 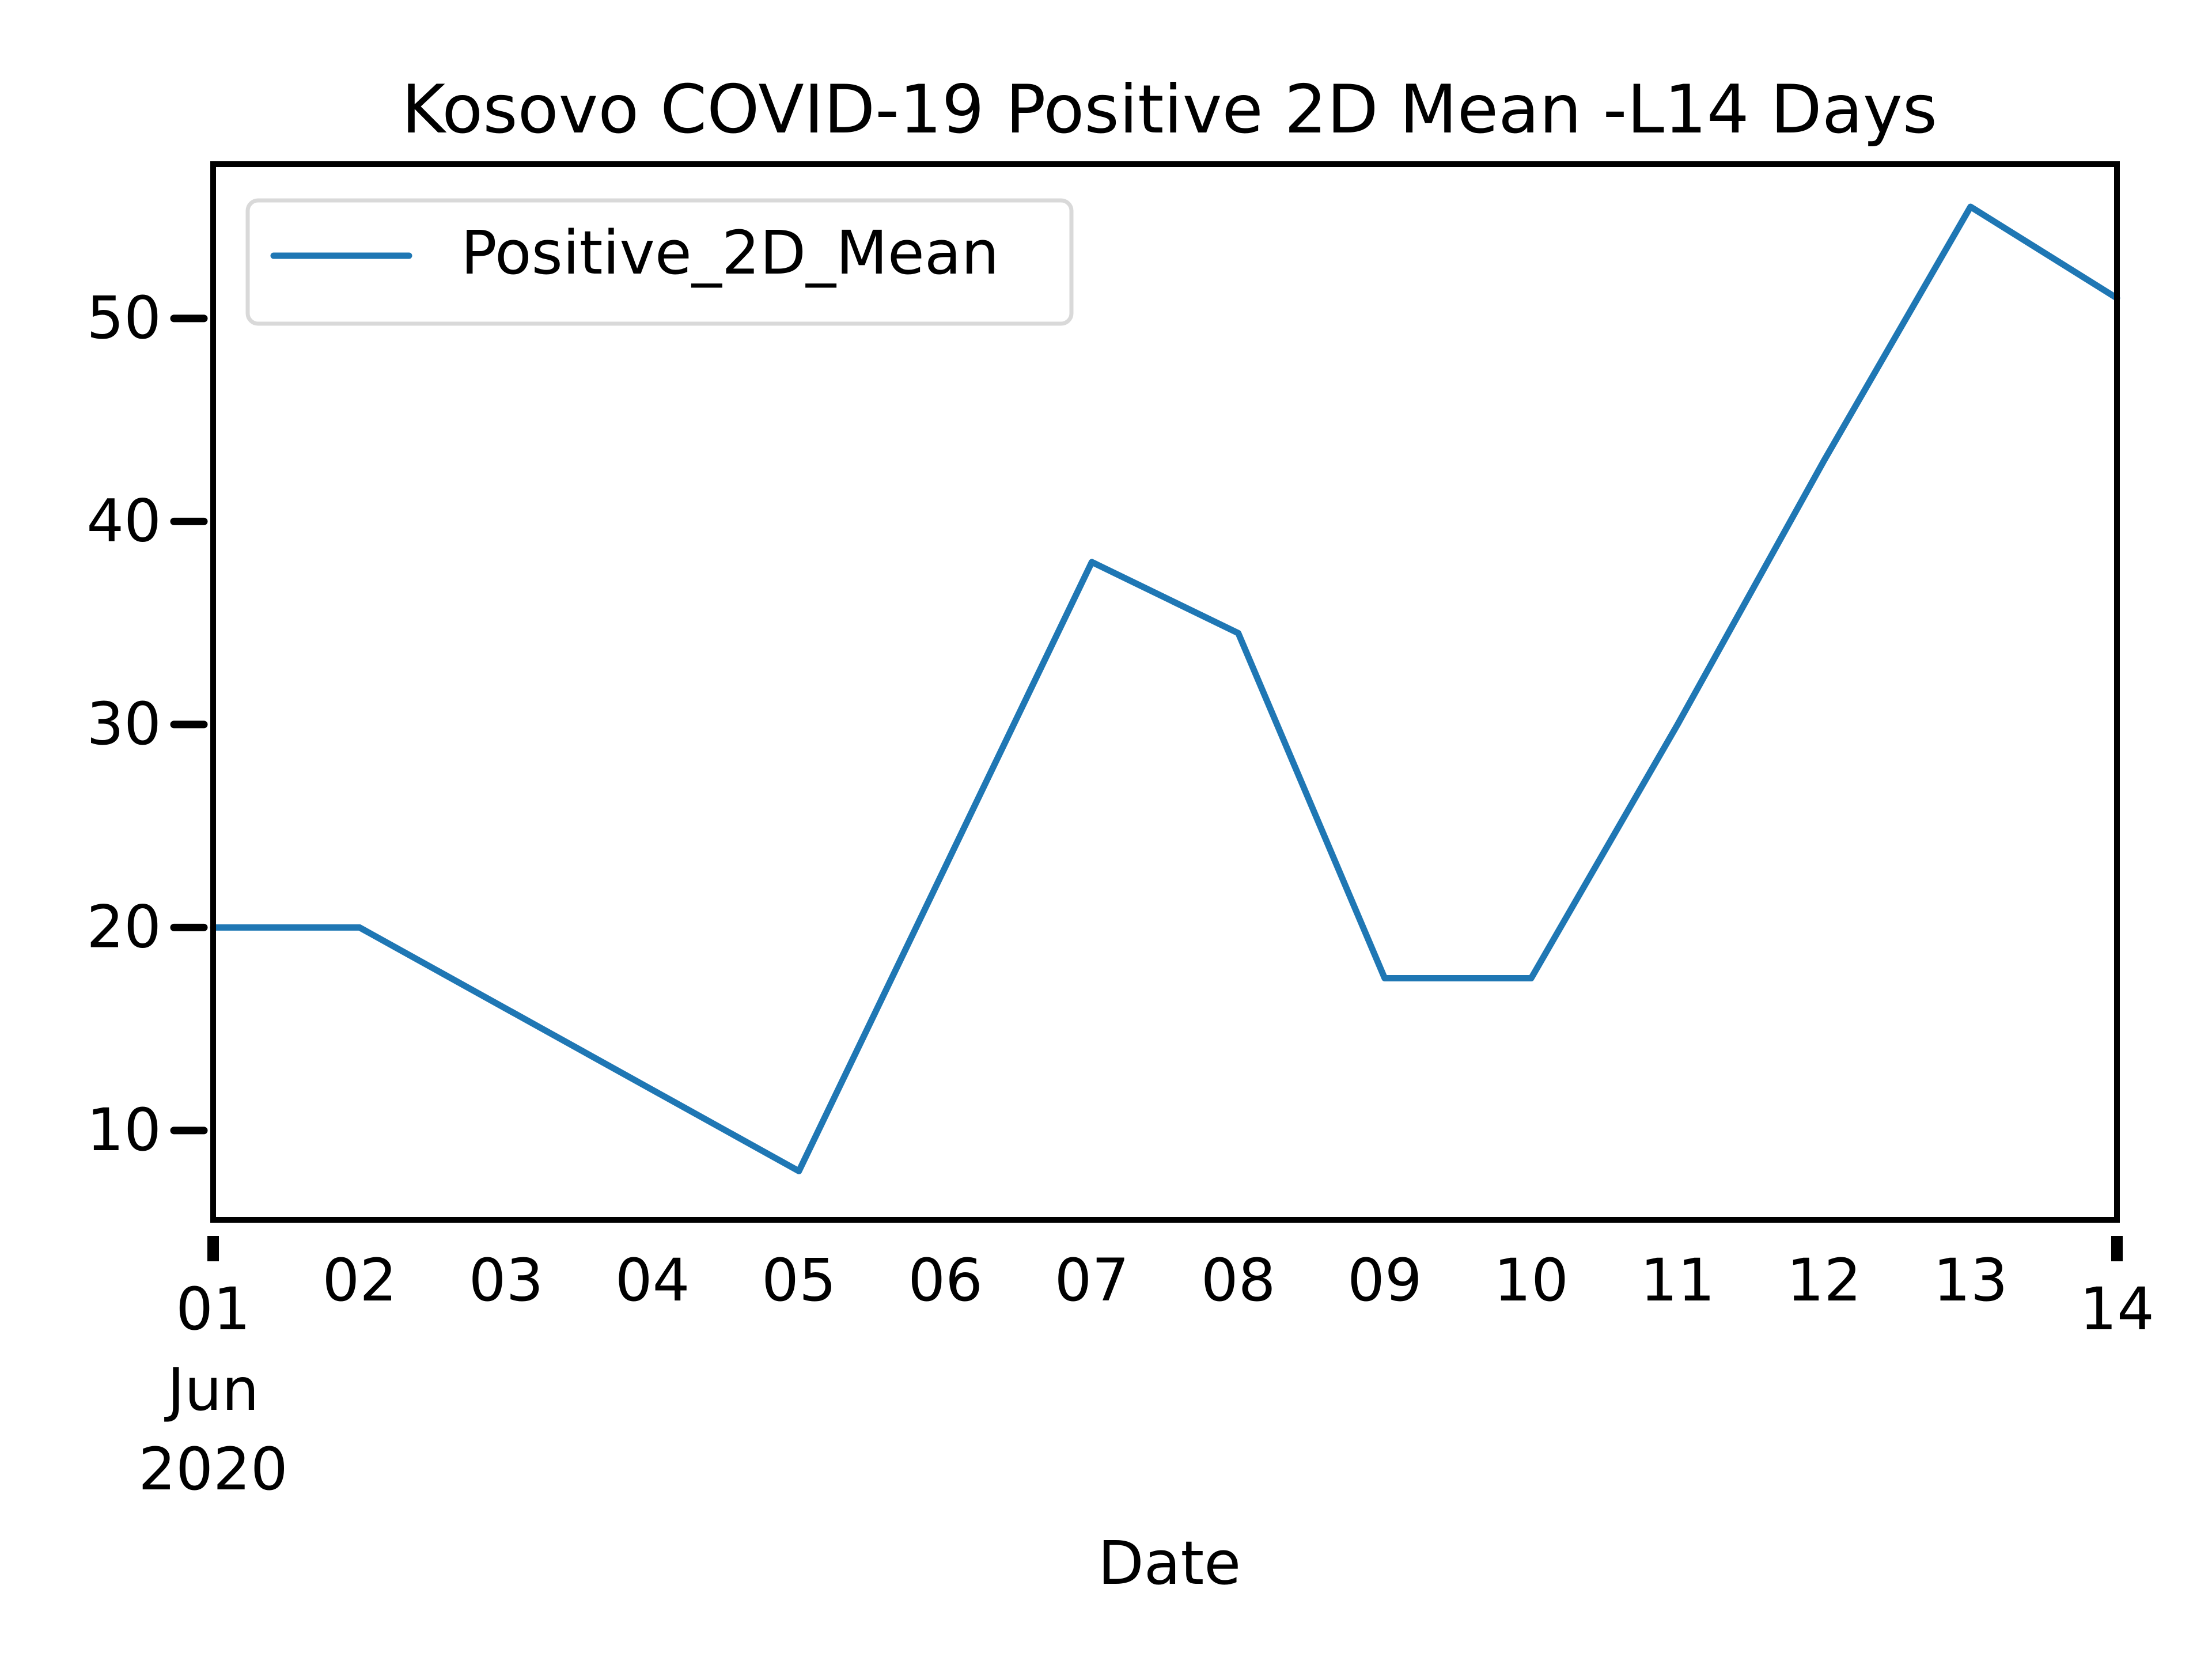 What do you see at coordinates (652, 1280) in the screenshot?
I see `x-tick-label-3: 04` at bounding box center [652, 1280].